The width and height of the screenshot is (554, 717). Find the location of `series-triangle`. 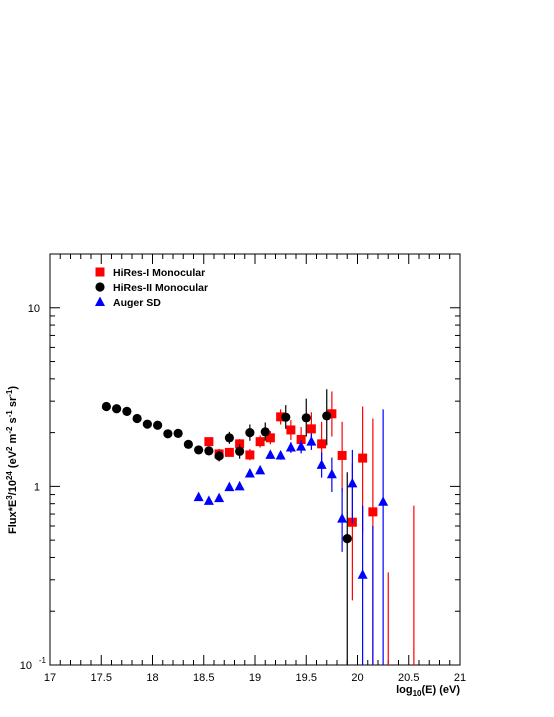

series-triangle is located at coordinates (291, 537).